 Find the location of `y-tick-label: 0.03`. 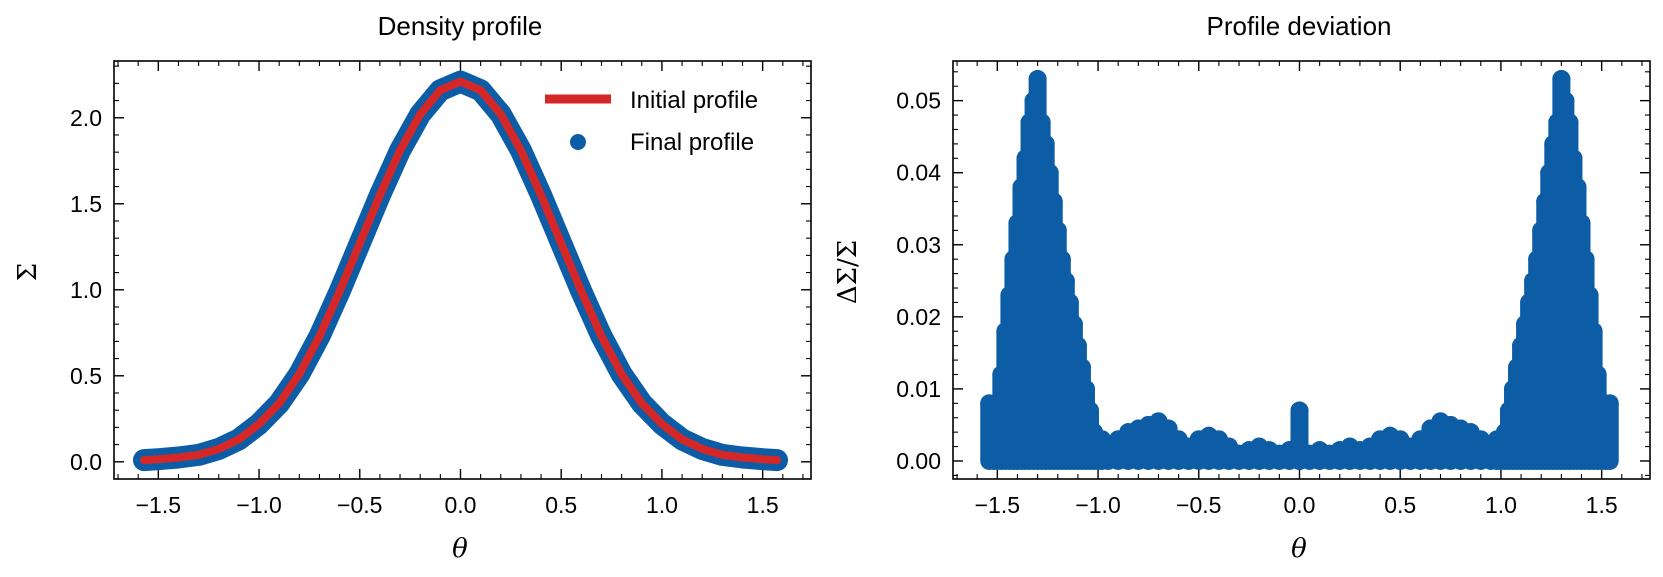

y-tick-label: 0.03 is located at coordinates (918, 245).